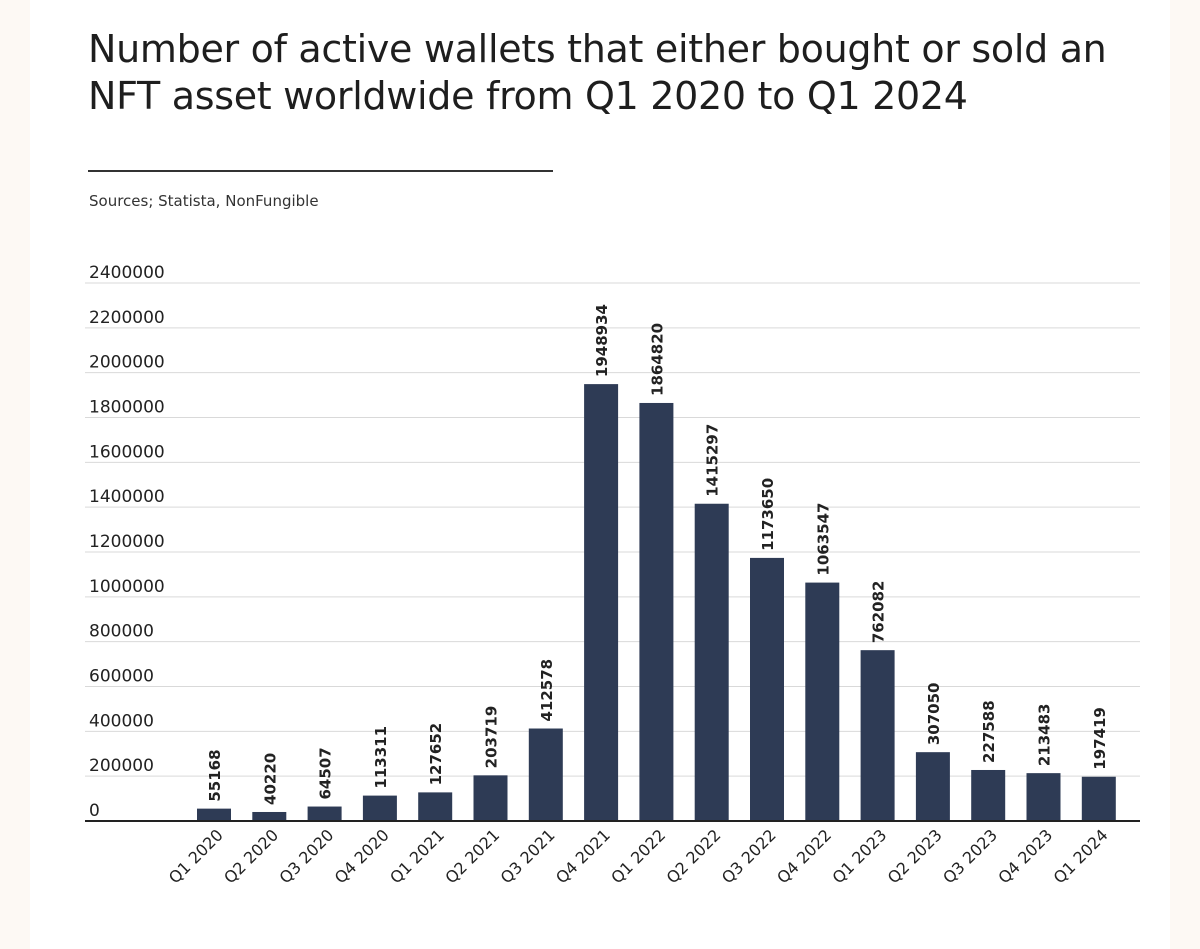 This screenshot has height=949, width=1200. Describe the element at coordinates (989, 731) in the screenshot. I see `bar-value-label: 227588` at that location.